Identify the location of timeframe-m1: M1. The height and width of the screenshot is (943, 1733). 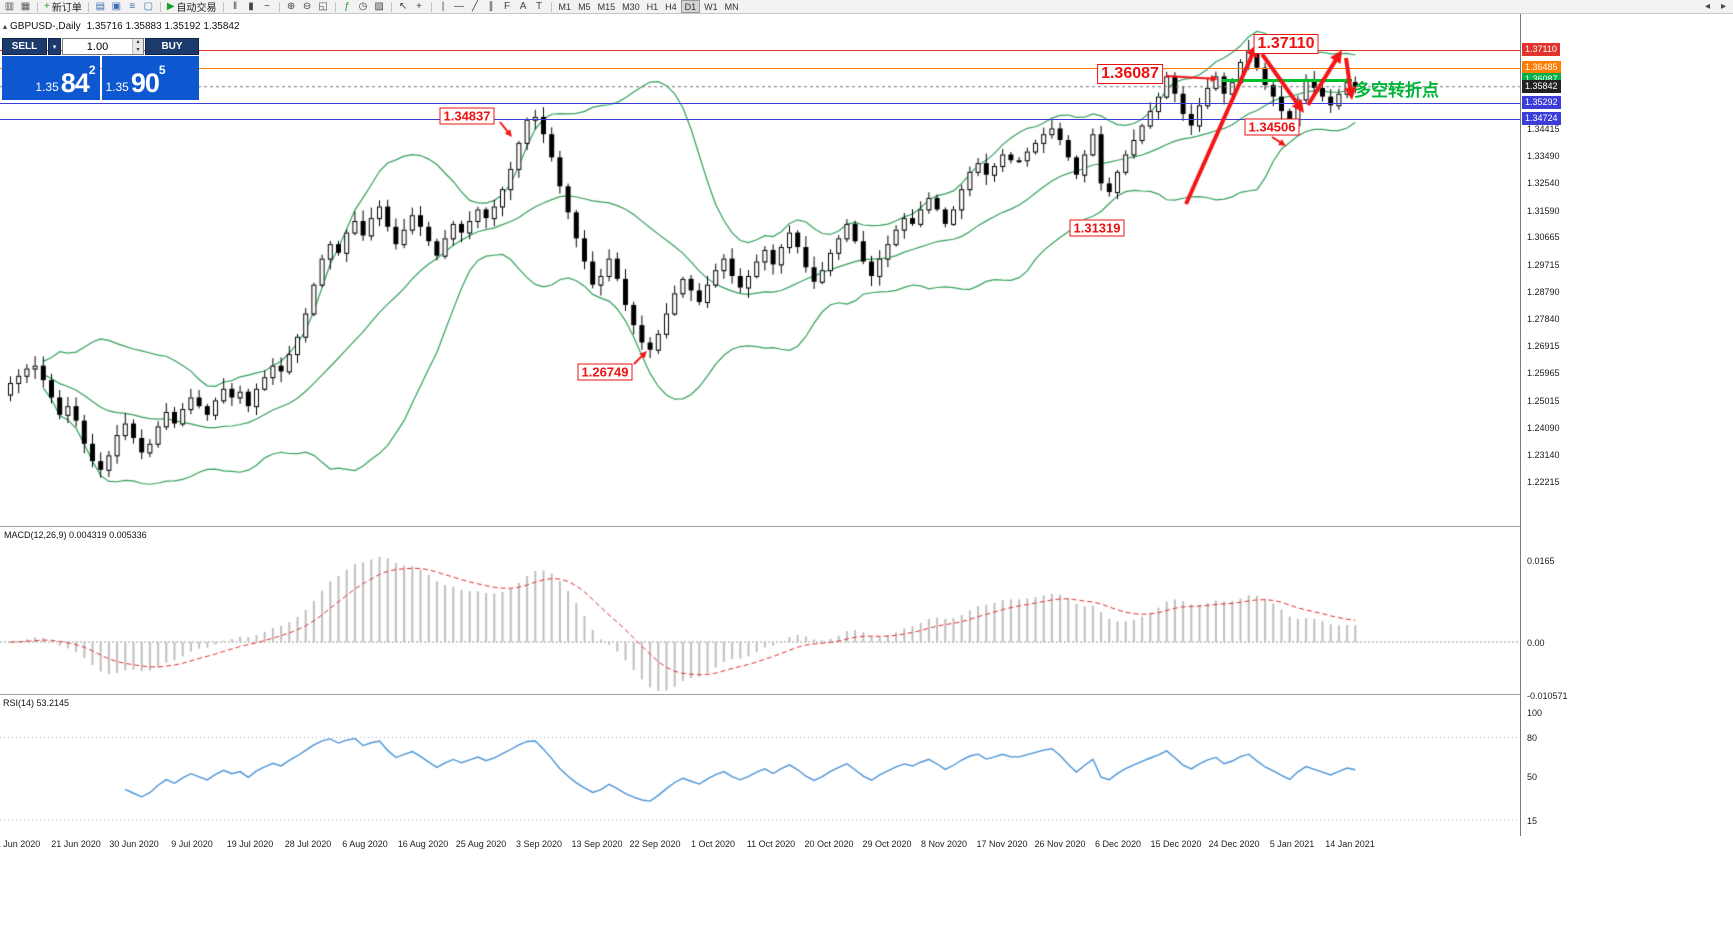
(565, 6).